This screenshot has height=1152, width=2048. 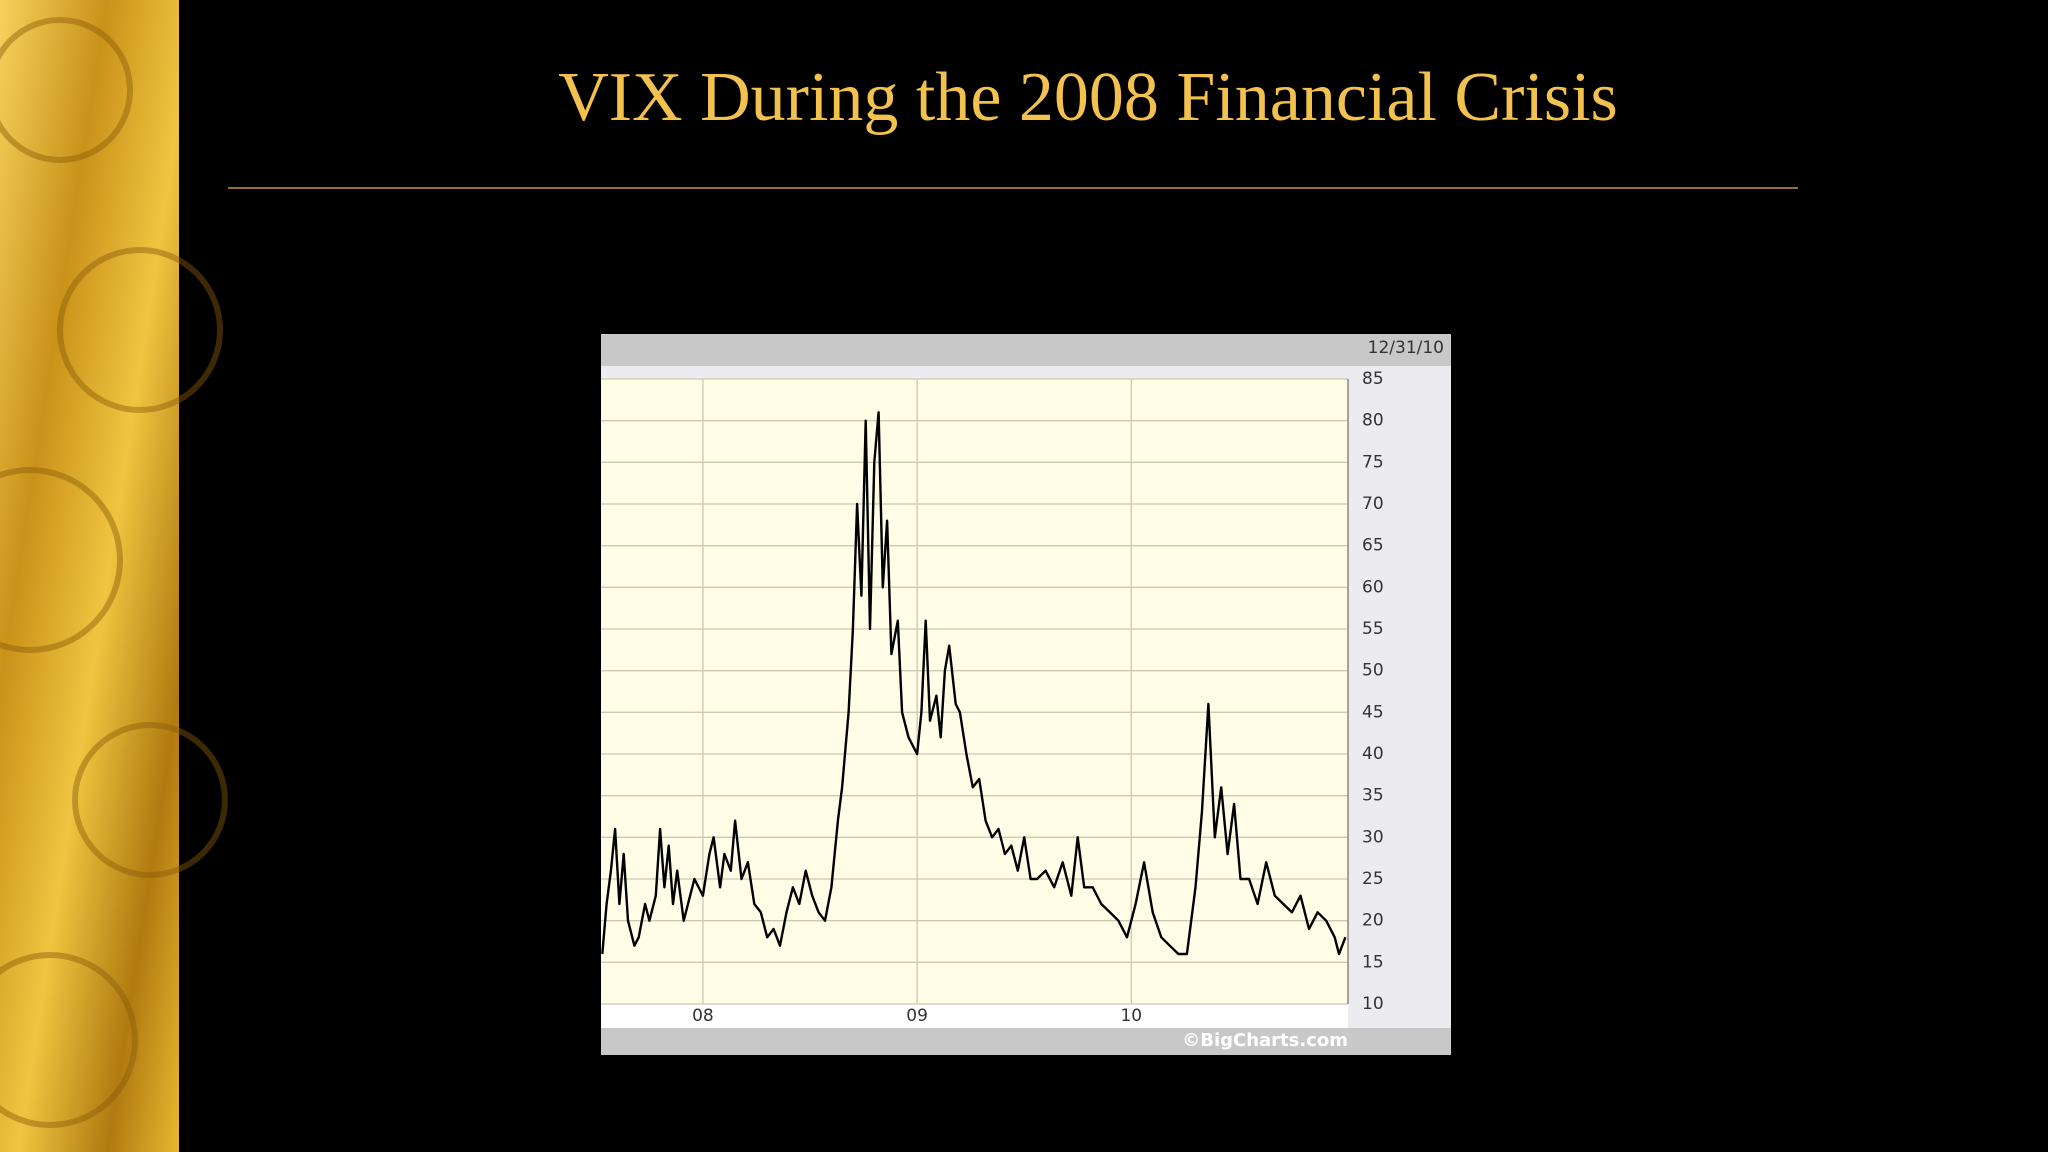 I want to click on sidebar, so click(x=89, y=576).